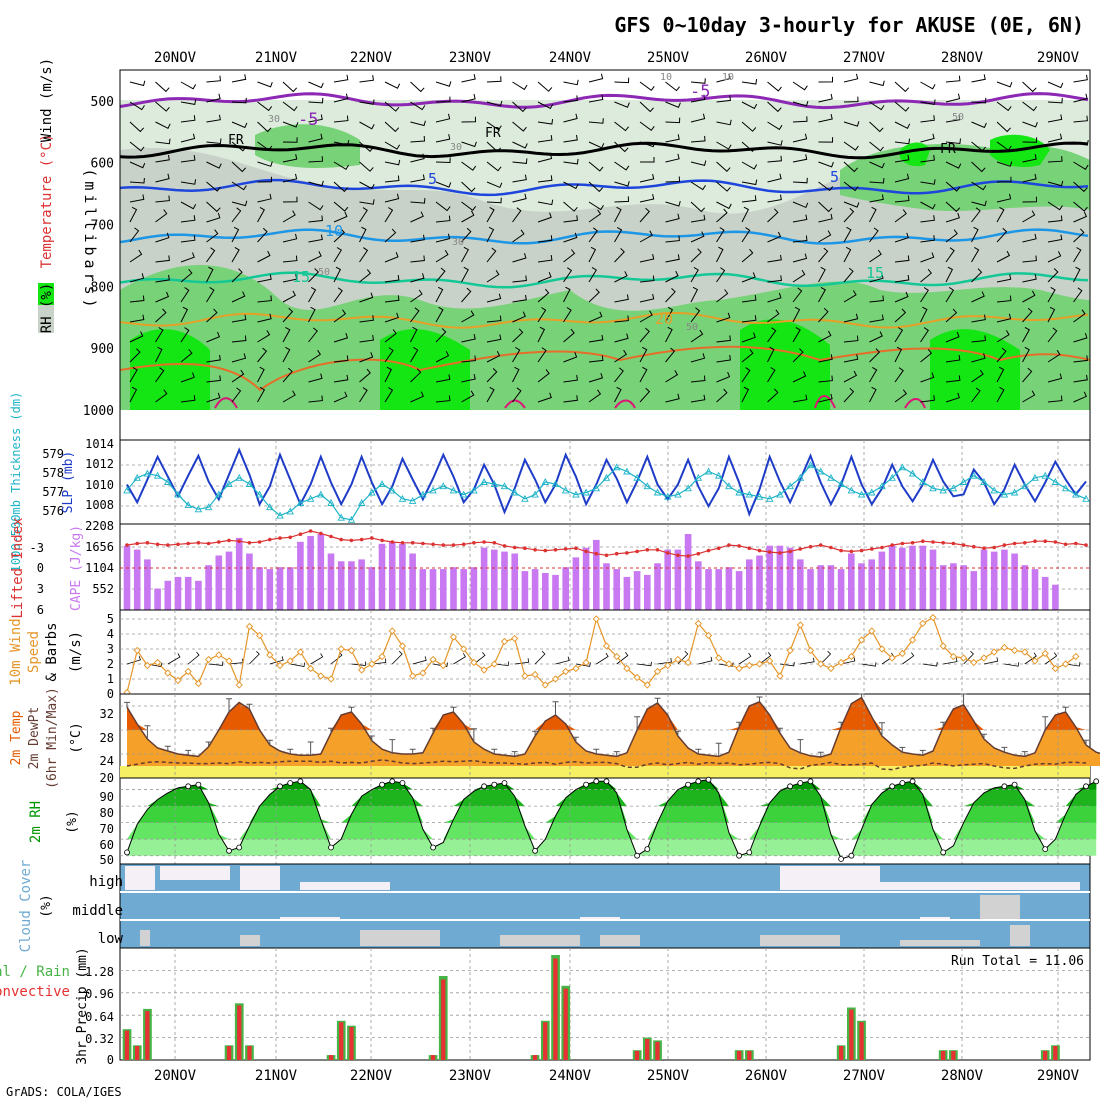  Describe the element at coordinates (102, 102) in the screenshot. I see `pressure-tick: 500` at that location.